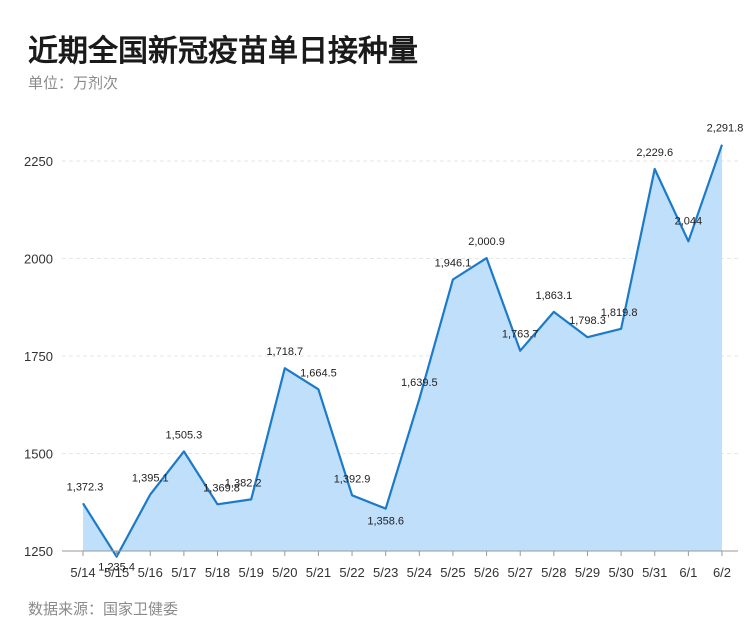 This screenshot has width=750, height=635. I want to click on data-source: 数据来源：国家卫健委, so click(103, 609).